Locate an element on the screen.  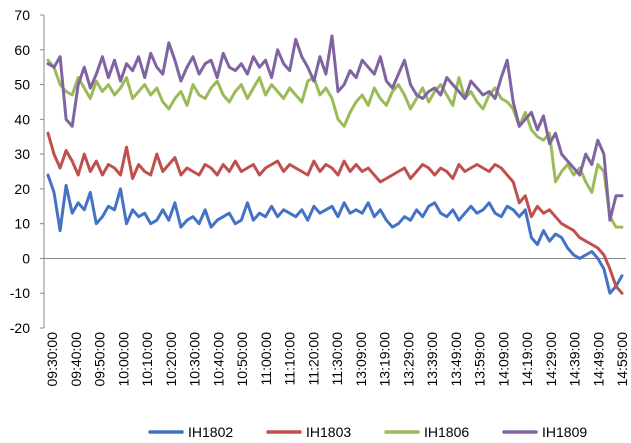
x-tick-label: 11:20:00 is located at coordinates (313, 359).